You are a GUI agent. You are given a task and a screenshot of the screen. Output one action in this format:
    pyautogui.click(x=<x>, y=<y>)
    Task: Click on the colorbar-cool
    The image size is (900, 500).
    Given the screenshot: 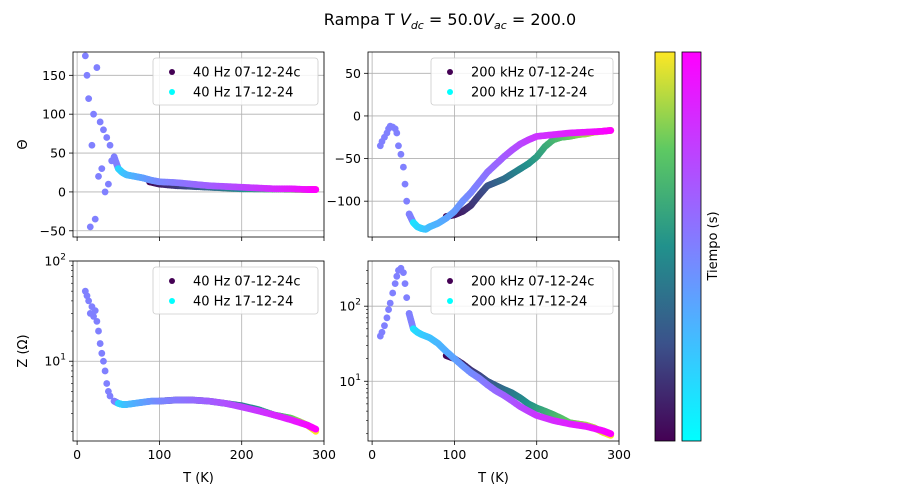 What is the action you would take?
    pyautogui.click(x=691, y=246)
    